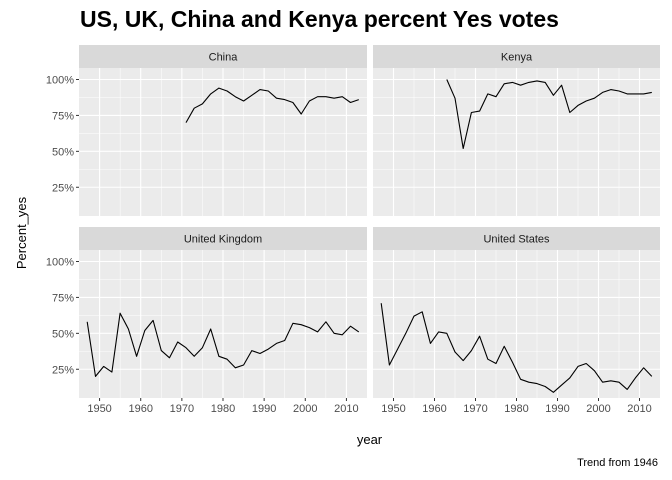 Image resolution: width=672 pixels, height=480 pixels. I want to click on series-line-united-states, so click(516, 348).